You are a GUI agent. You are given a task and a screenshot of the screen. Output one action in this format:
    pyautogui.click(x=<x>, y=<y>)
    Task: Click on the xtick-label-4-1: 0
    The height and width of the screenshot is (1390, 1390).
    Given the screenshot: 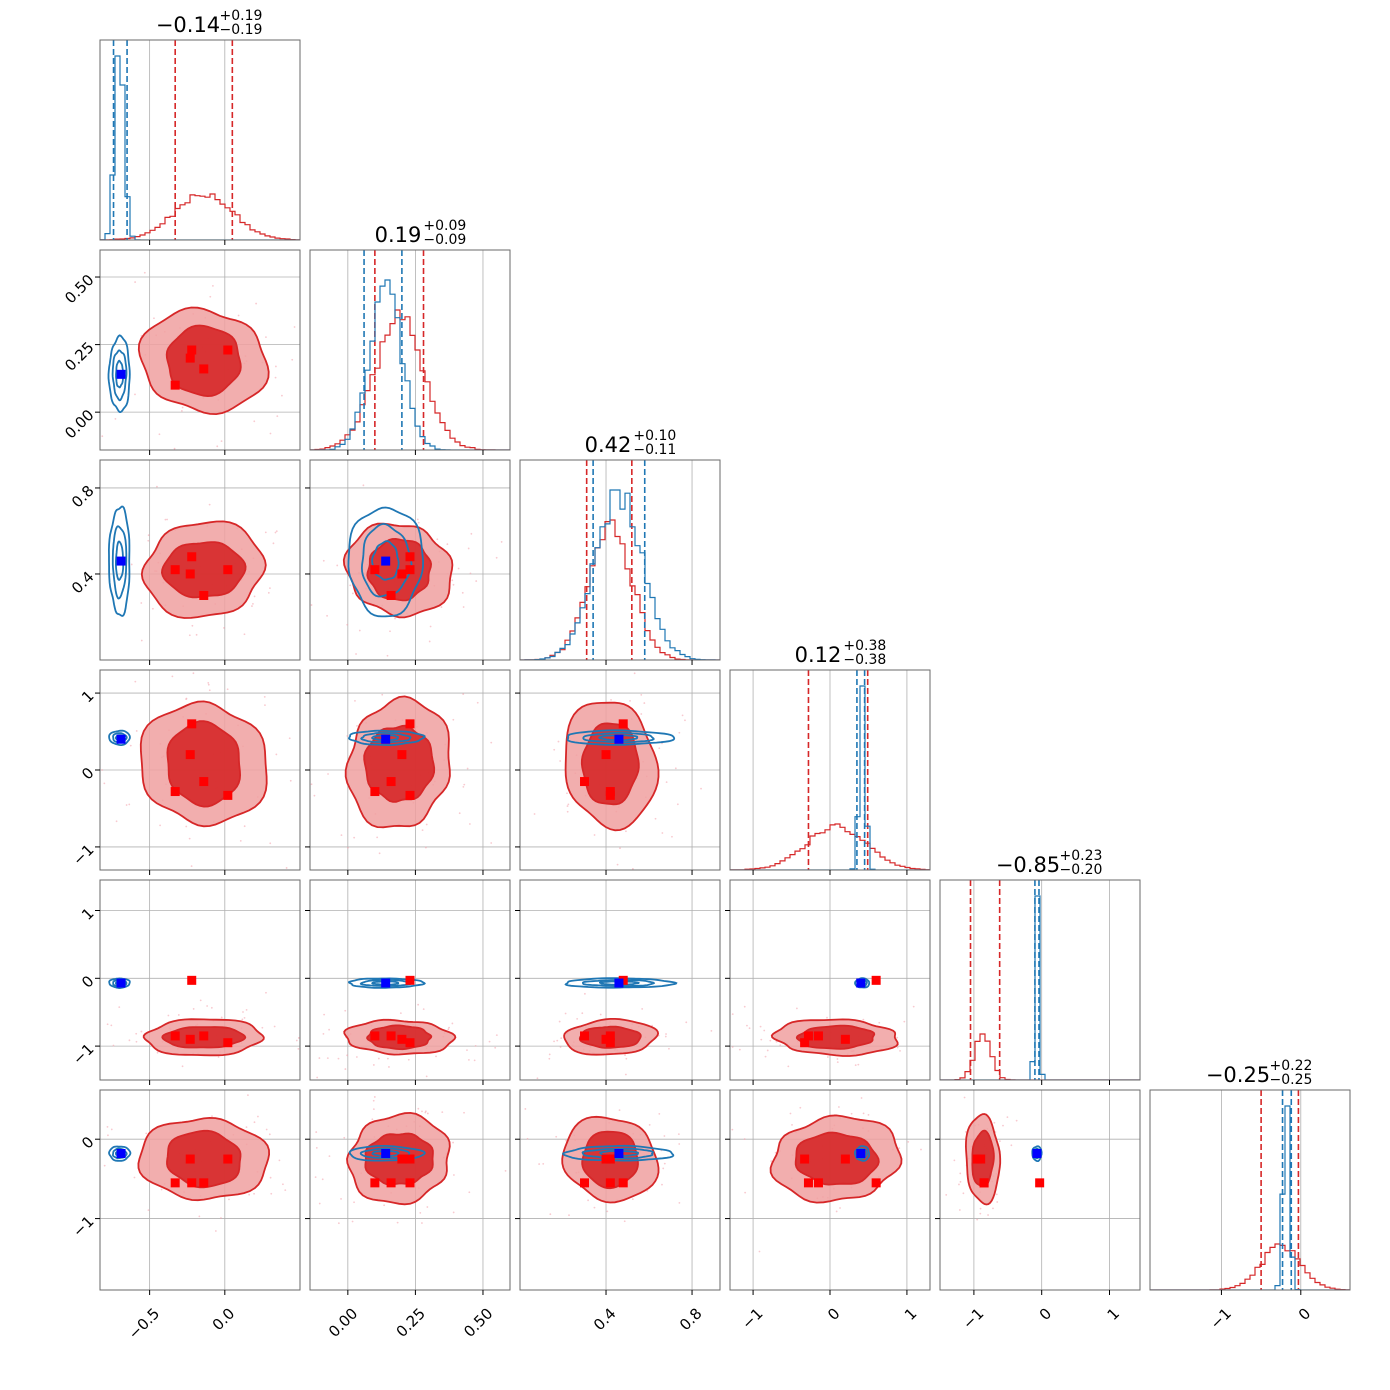 What is the action you would take?
    pyautogui.click(x=1045, y=1313)
    